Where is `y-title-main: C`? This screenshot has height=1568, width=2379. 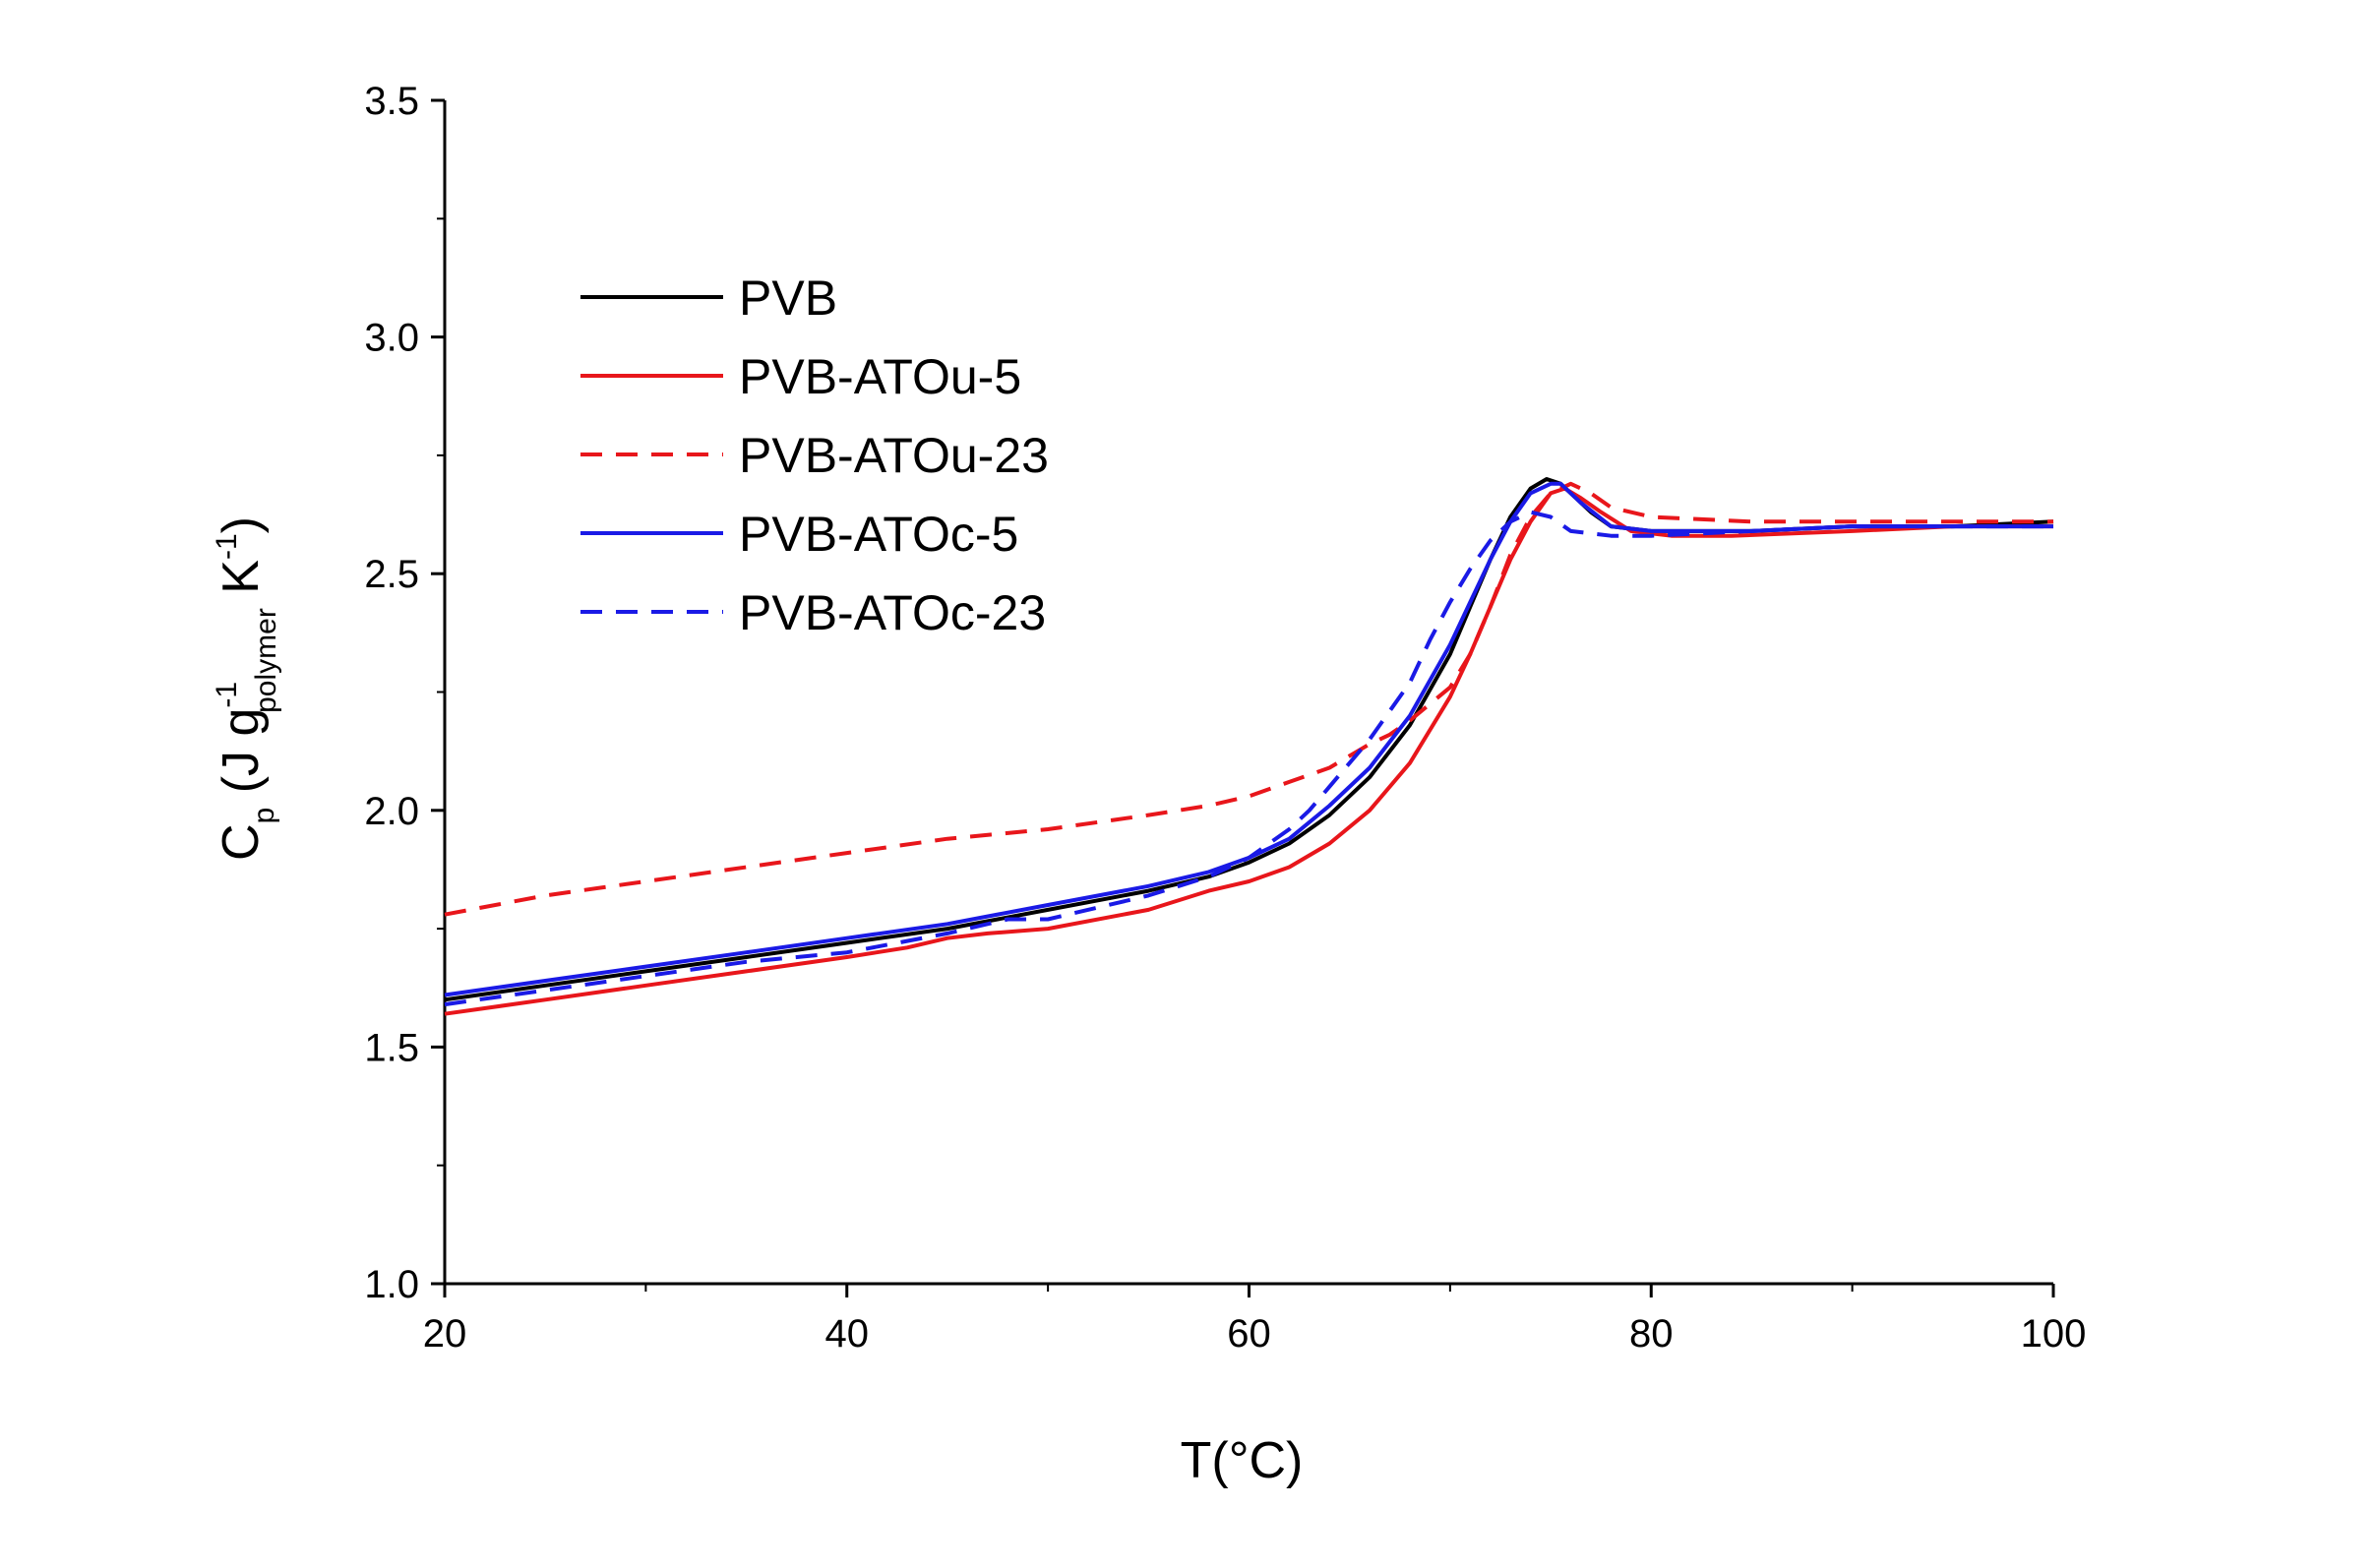
y-title-main: C is located at coordinates (241, 842).